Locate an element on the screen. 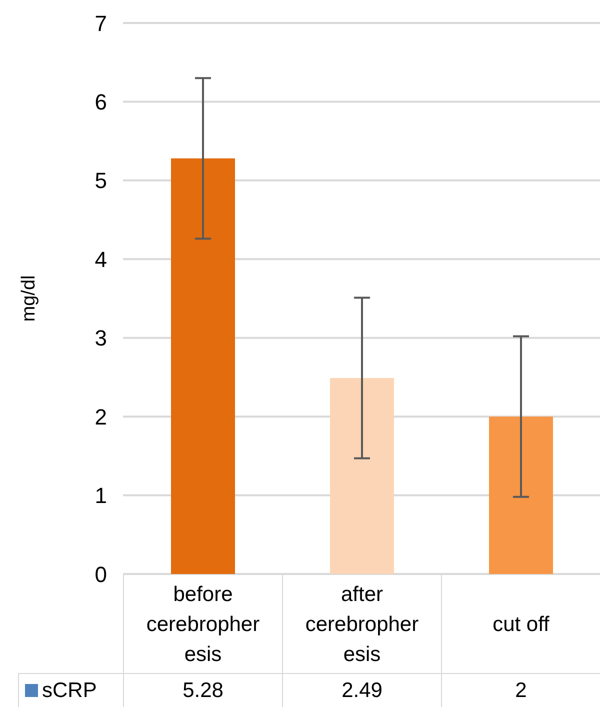 This screenshot has height=707, width=600. y-axis-title: mg/dl is located at coordinates (29, 298).